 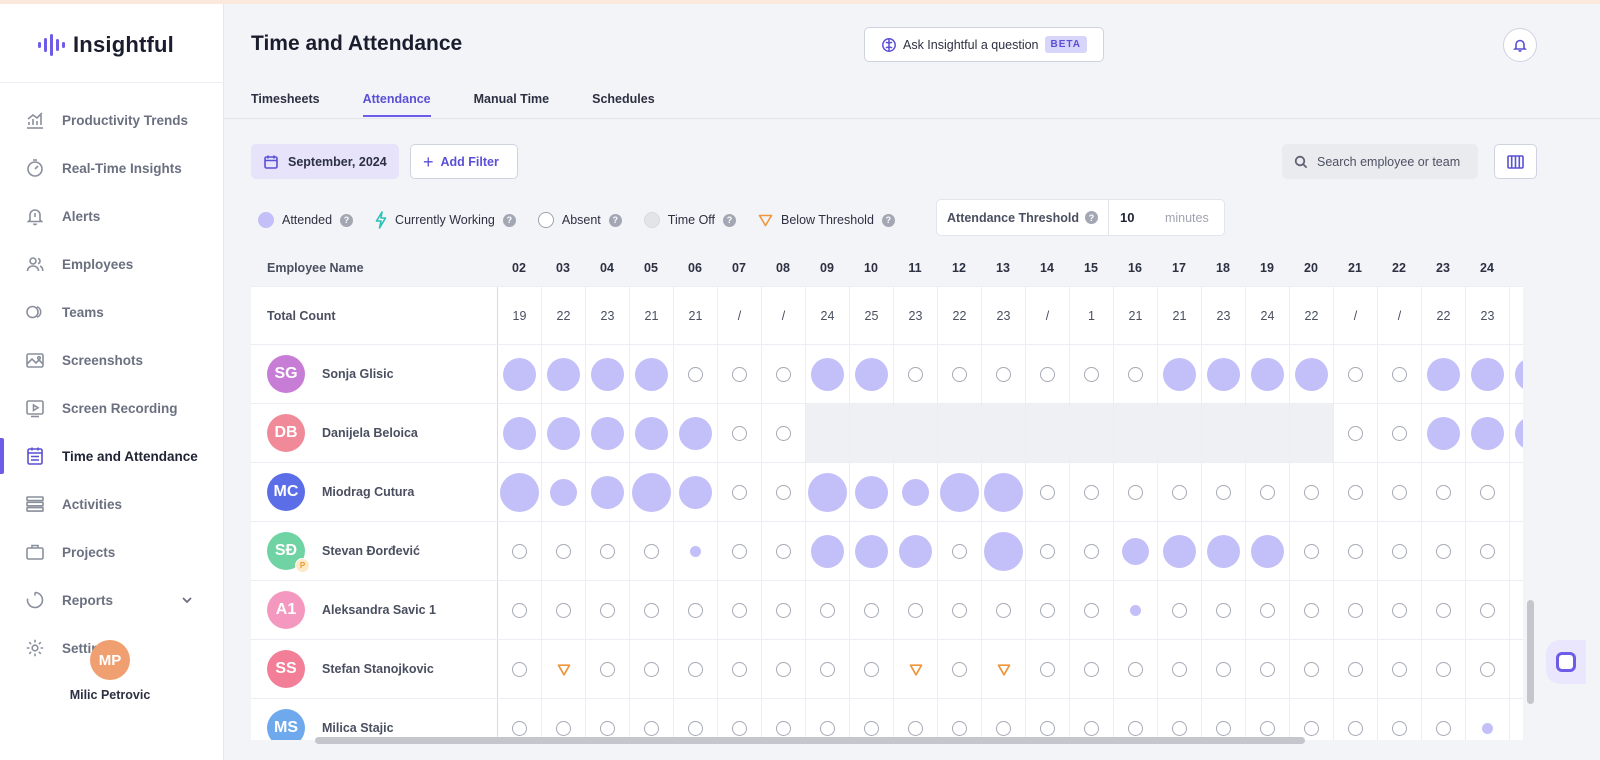 What do you see at coordinates (464, 161) in the screenshot?
I see `add-filter-button: + Add Filter` at bounding box center [464, 161].